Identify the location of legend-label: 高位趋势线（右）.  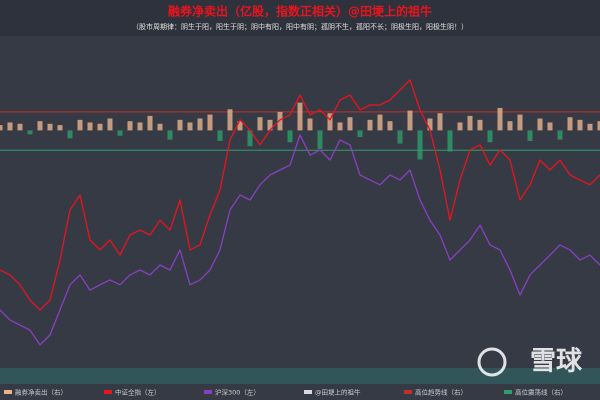
(441, 392).